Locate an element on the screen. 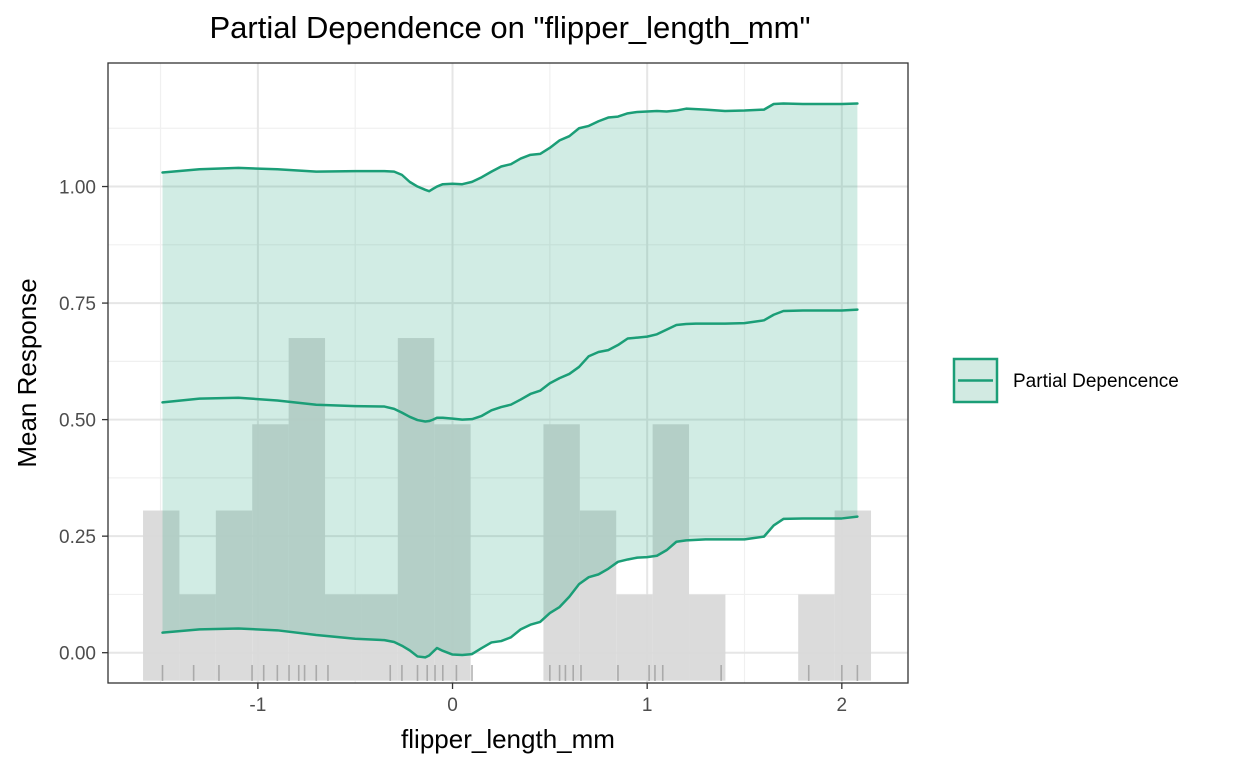  x-axis: -1 0 1 2 is located at coordinates (548, 699).